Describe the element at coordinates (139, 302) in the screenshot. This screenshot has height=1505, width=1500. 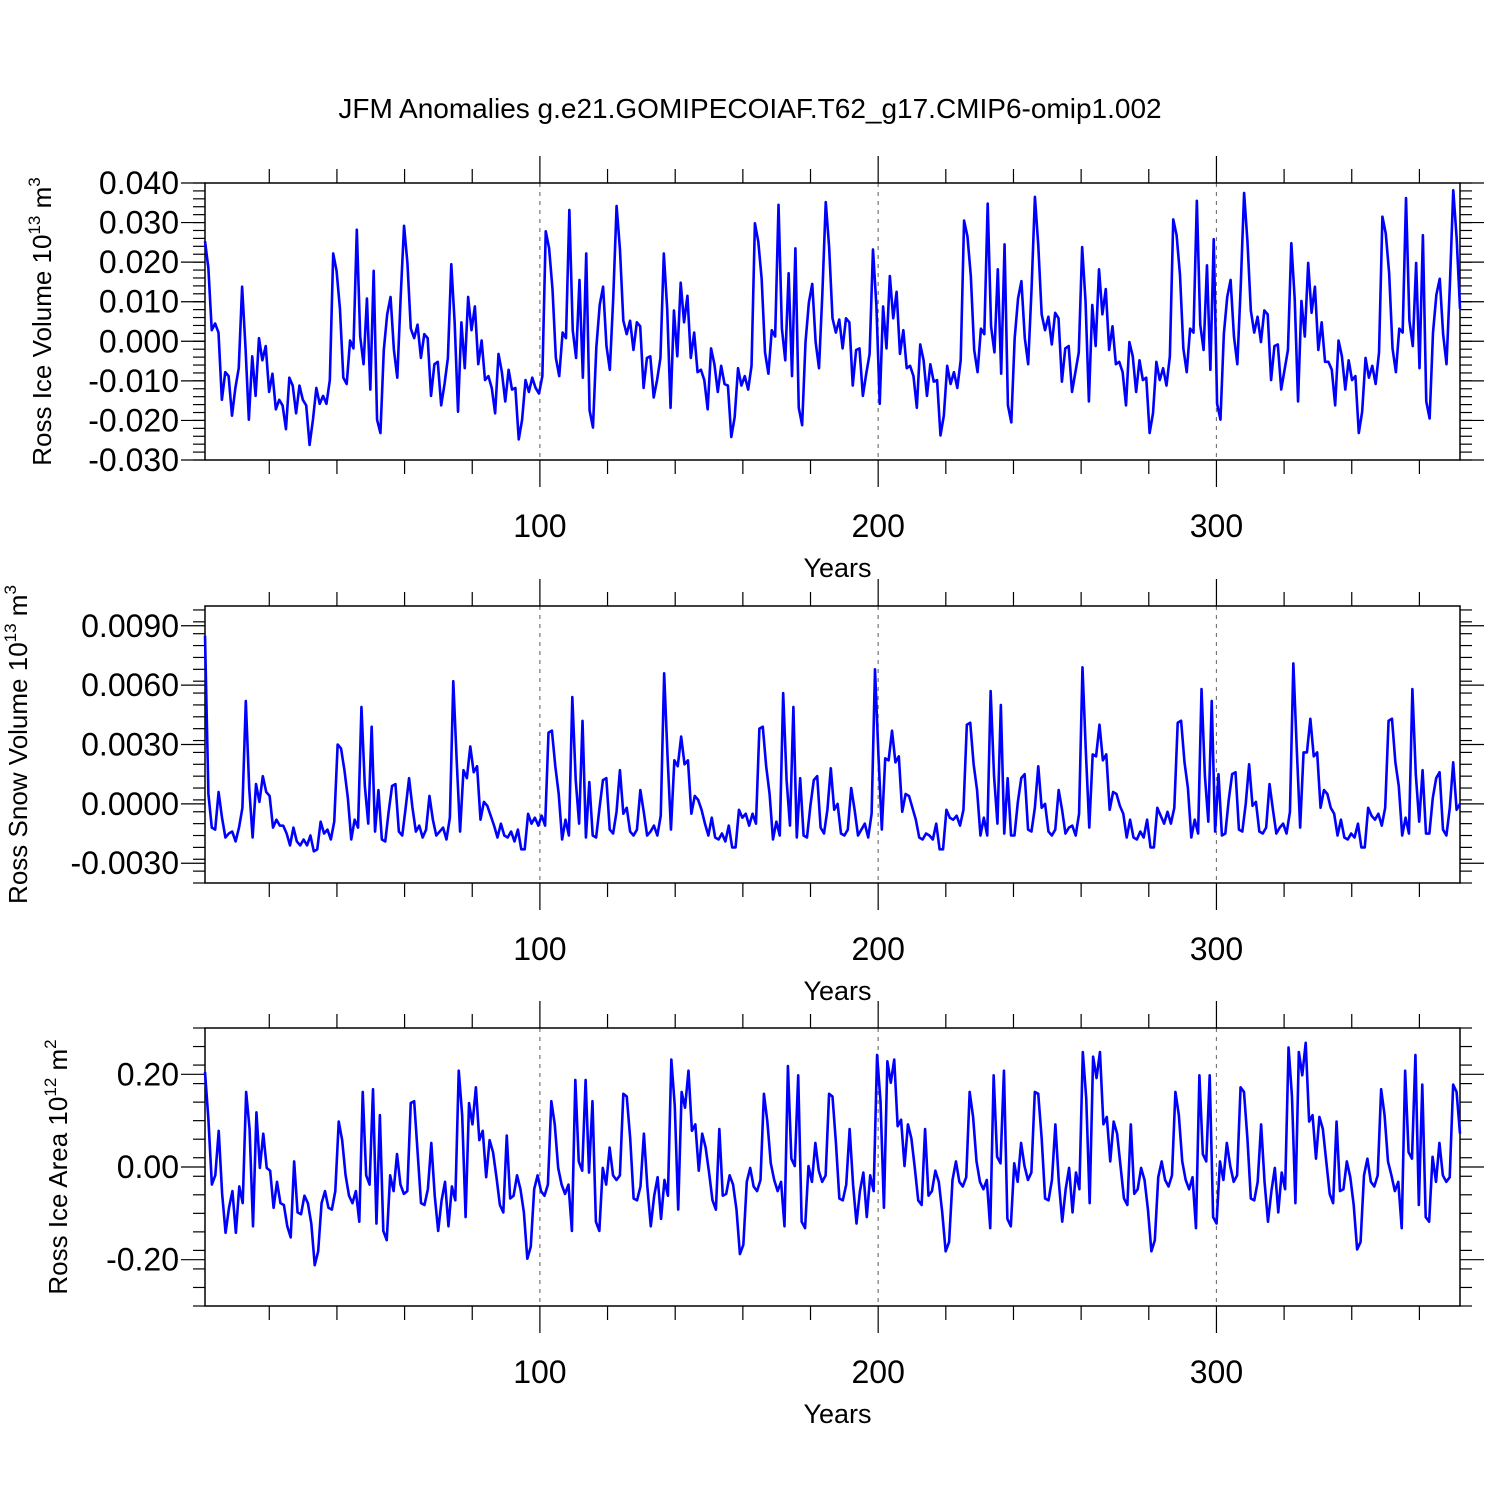
I see `y-tick-label: 0.010` at that location.